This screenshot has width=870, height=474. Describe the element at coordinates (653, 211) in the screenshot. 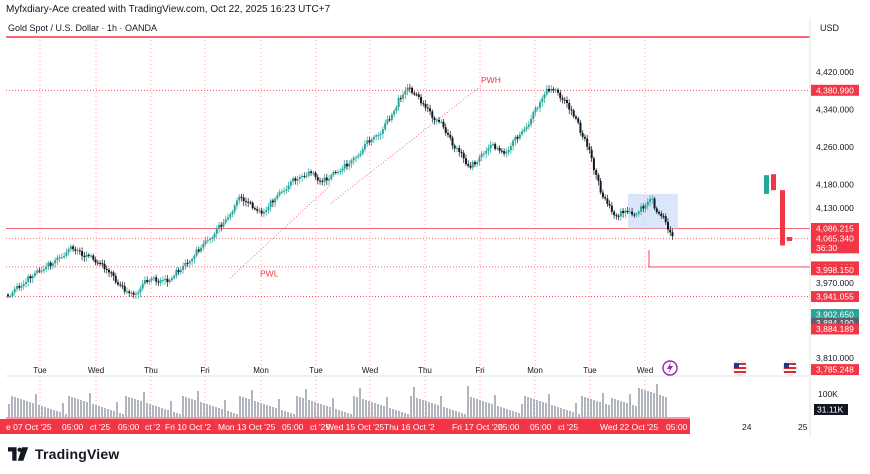

I see `zone-box` at that location.